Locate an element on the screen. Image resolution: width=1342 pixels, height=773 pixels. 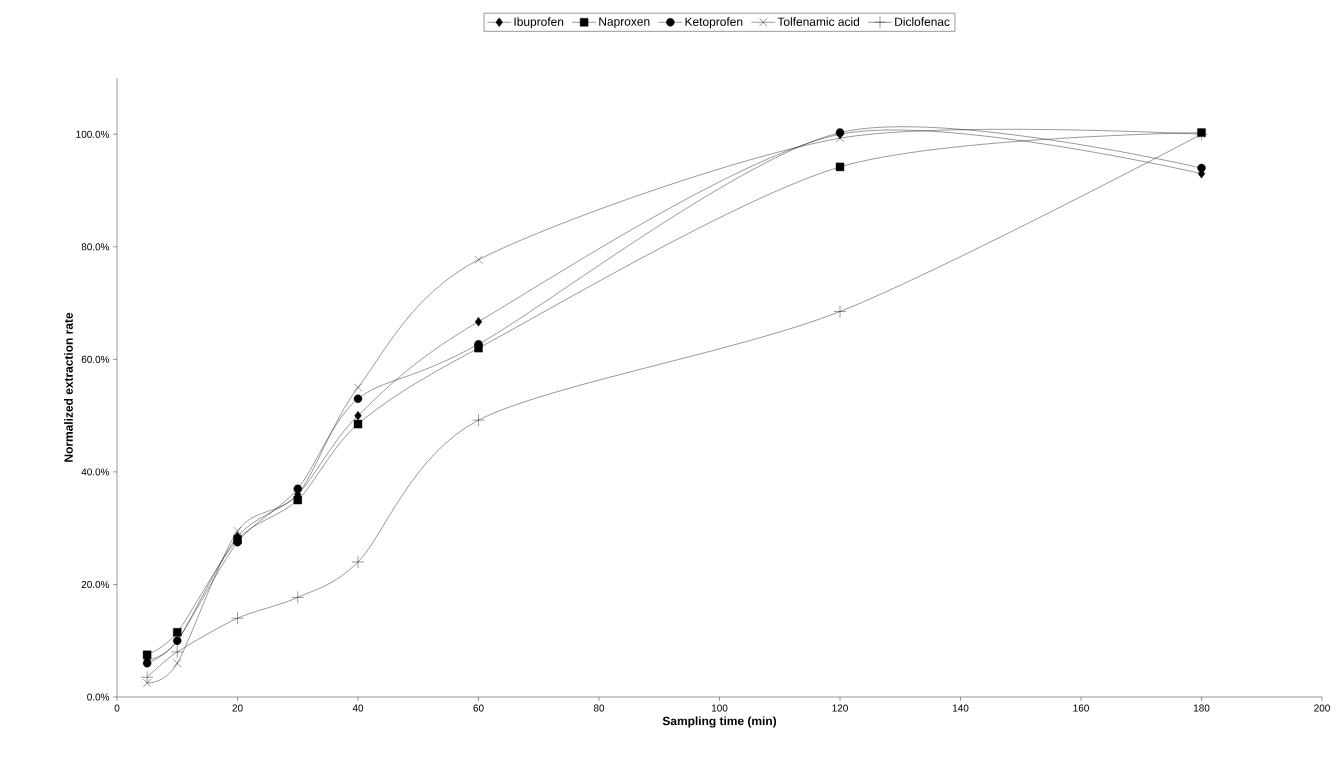
x-tick-label: 180 is located at coordinates (1201, 708).